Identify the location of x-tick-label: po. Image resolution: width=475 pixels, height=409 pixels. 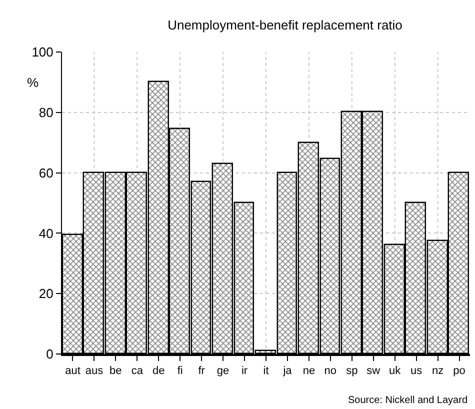
(459, 370).